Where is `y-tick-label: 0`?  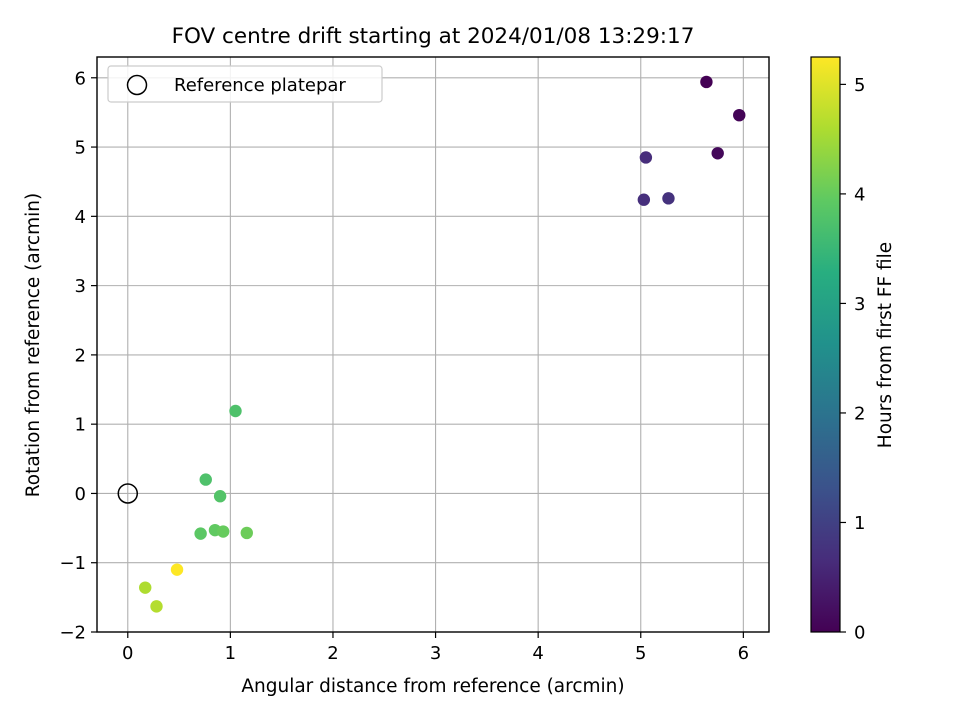 y-tick-label: 0 is located at coordinates (80, 494).